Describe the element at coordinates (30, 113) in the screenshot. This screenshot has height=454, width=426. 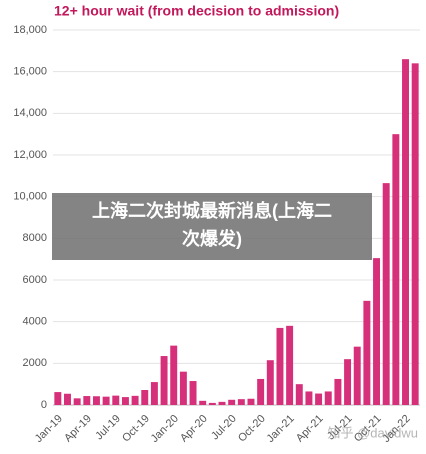
I see `y-tick-label: 14,000` at that location.